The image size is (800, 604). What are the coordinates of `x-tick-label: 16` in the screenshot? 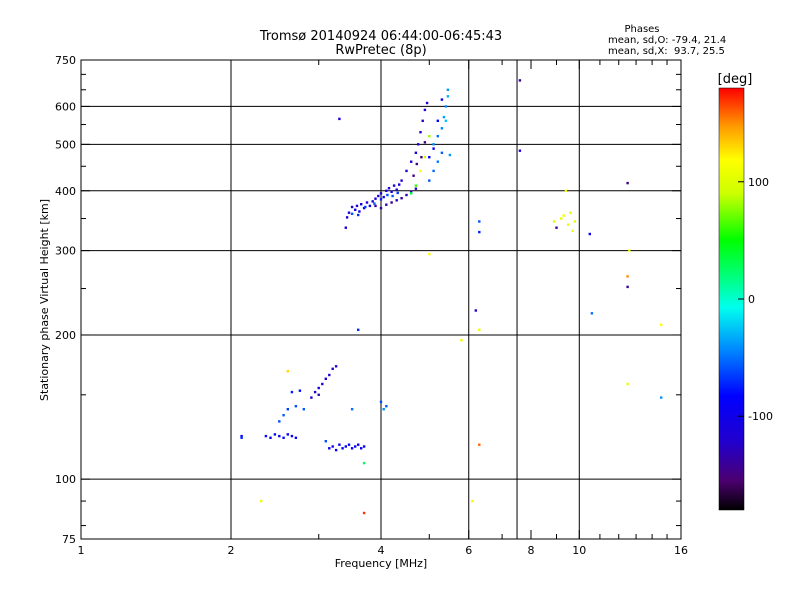 It's located at (681, 550).